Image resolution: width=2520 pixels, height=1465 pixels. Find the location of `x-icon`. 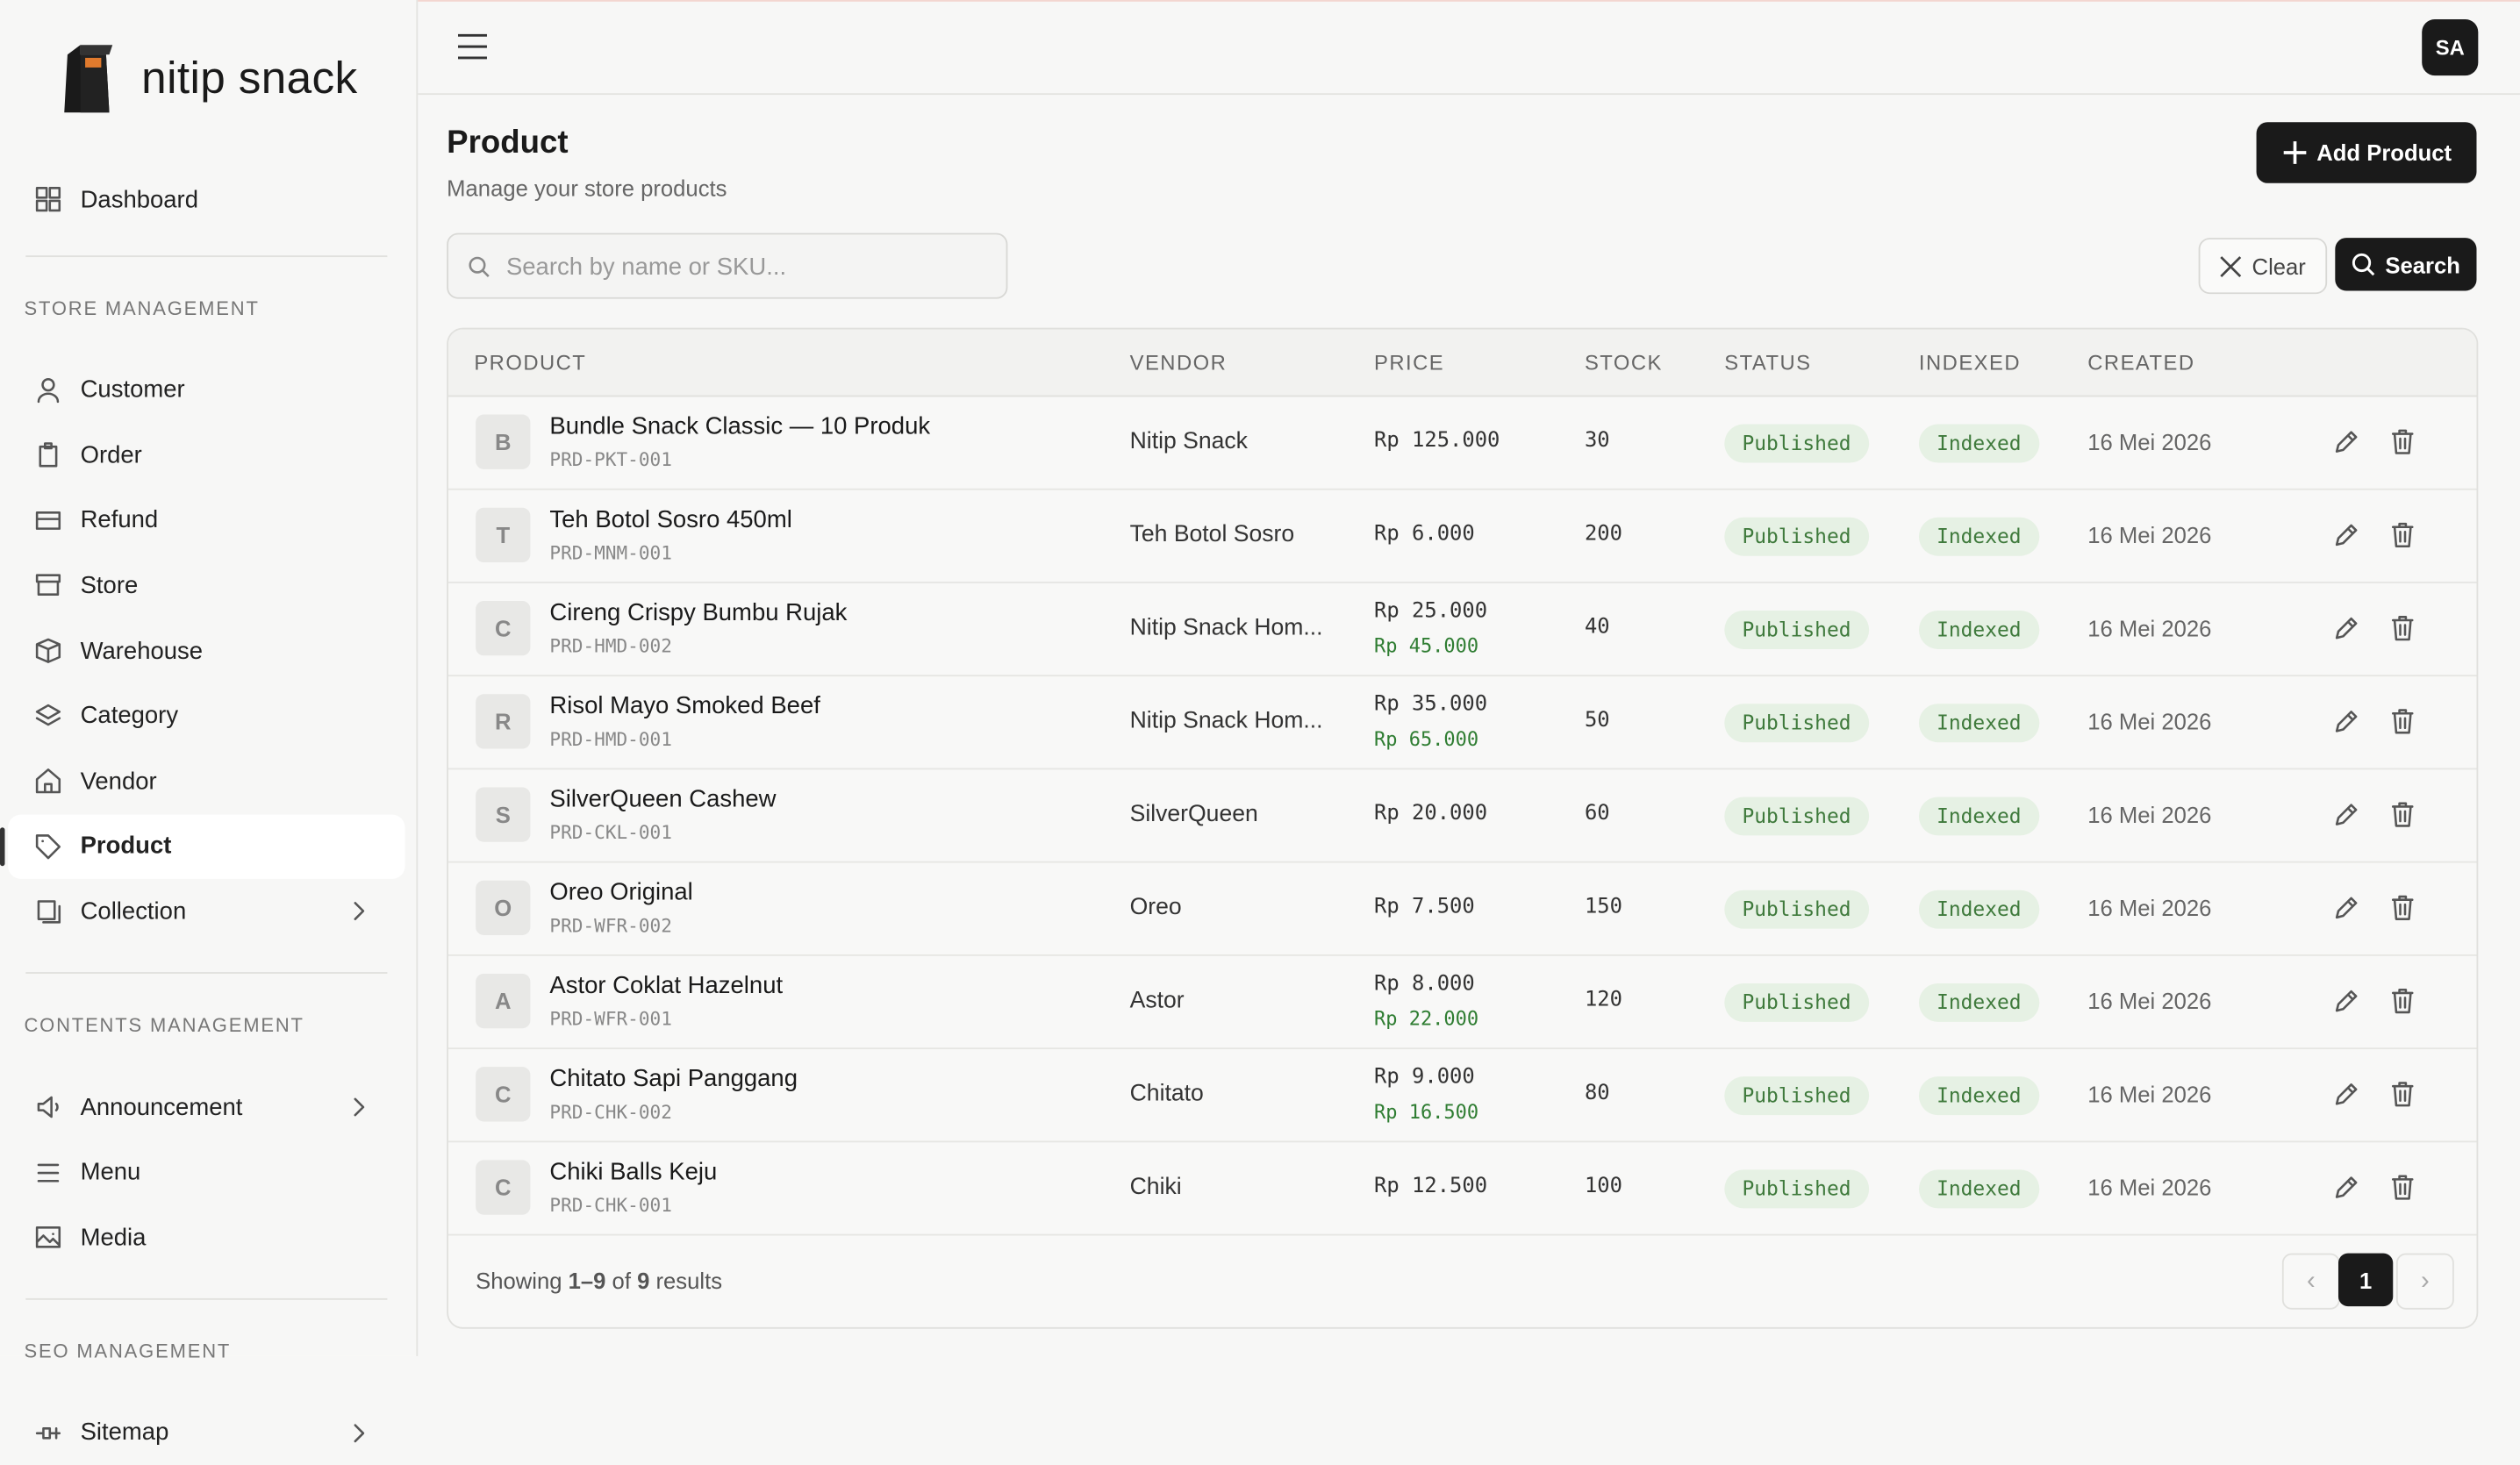

x-icon is located at coordinates (2231, 266).